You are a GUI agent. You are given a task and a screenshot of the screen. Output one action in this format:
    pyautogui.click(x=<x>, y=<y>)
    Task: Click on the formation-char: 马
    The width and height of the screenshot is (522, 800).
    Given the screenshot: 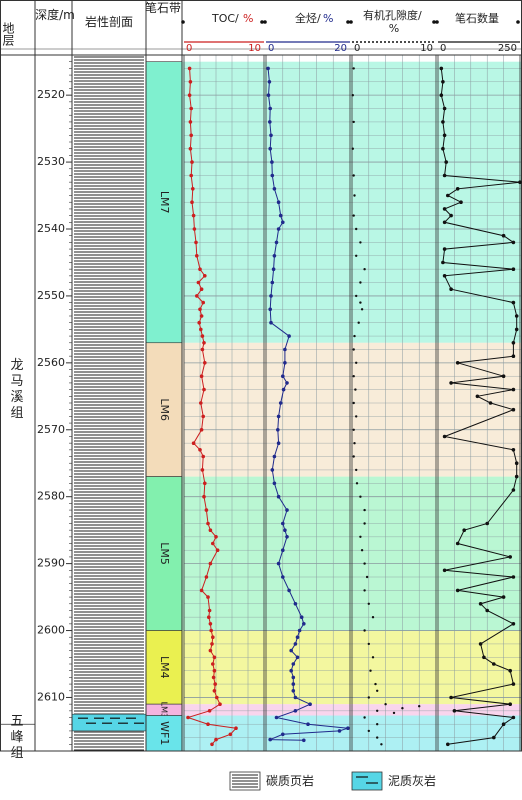 What is the action you would take?
    pyautogui.click(x=16, y=381)
    